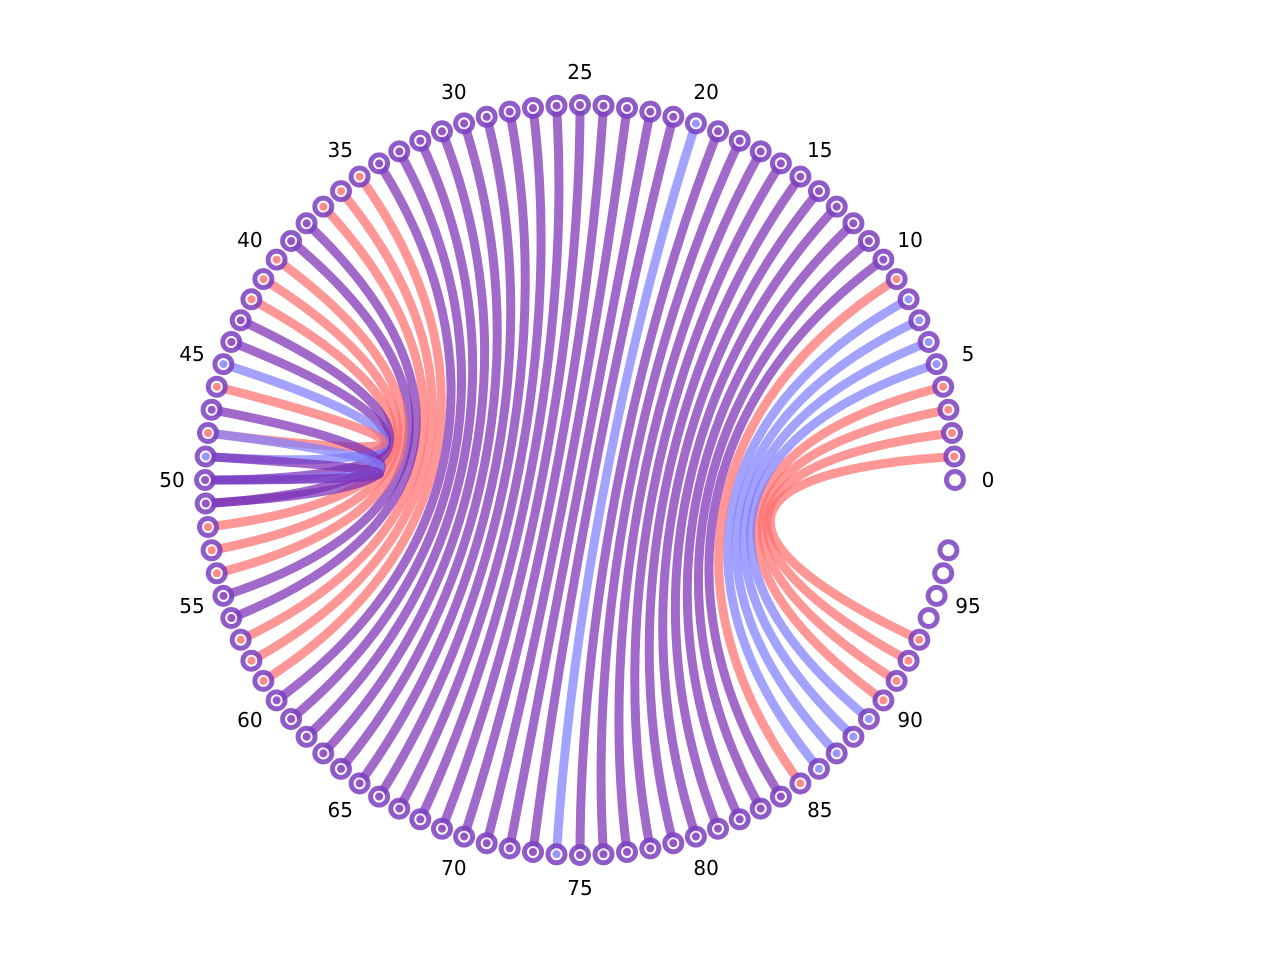  Describe the element at coordinates (191, 354) in the screenshot. I see `tick-label-45: 45` at that location.